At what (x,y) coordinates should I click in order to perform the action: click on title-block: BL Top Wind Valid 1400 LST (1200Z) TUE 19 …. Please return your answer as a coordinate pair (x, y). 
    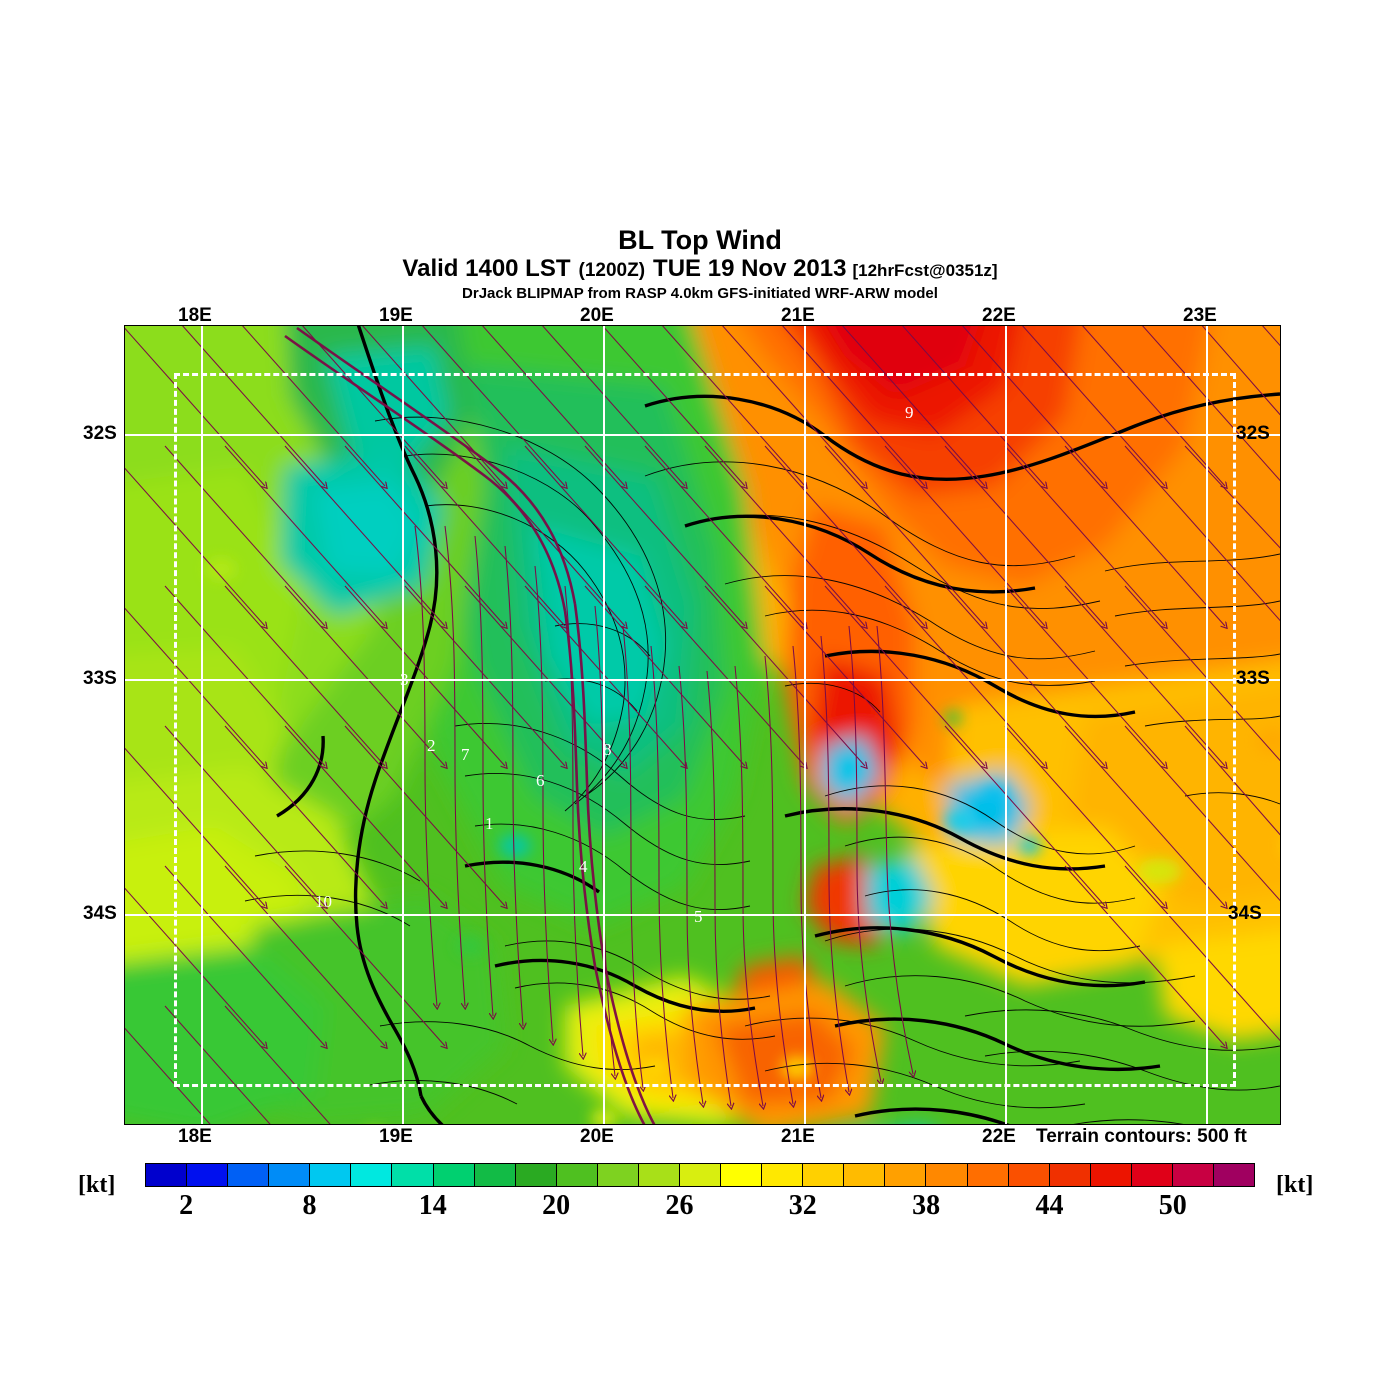
    Looking at the image, I should click on (700, 264).